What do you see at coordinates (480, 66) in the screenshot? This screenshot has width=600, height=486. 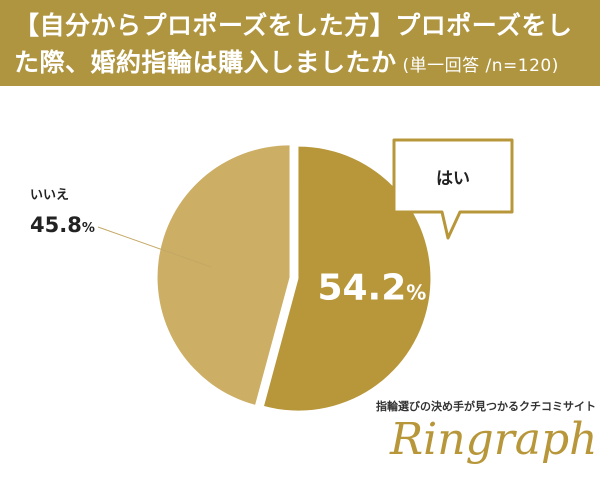 I see `sample-note: (単一回答 /n=120)` at bounding box center [480, 66].